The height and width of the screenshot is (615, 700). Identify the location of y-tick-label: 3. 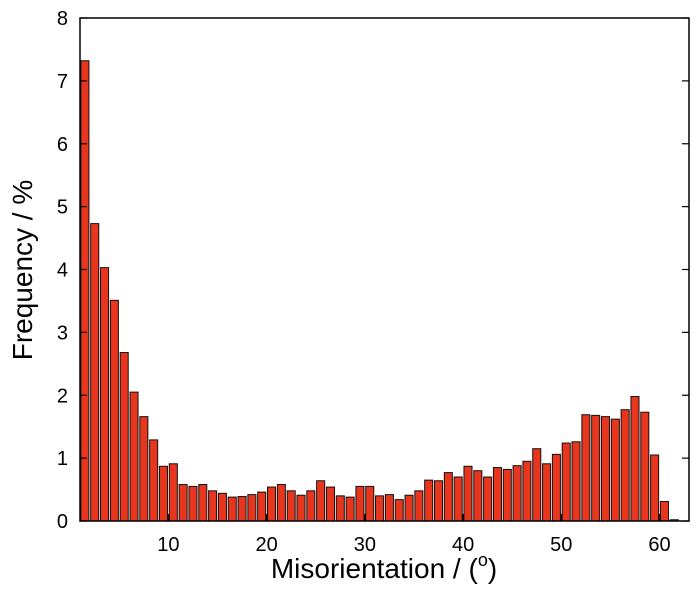
(62, 333).